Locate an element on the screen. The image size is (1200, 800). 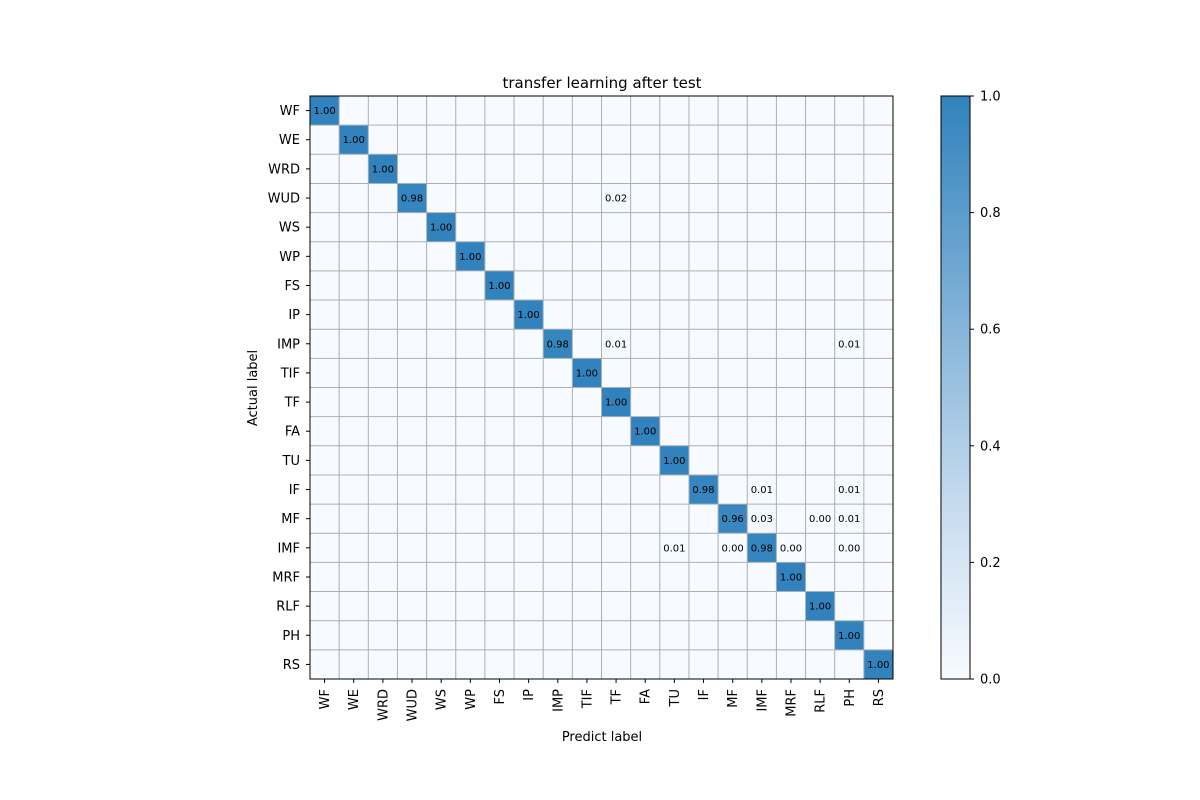
y-tick-label: FA is located at coordinates (292, 432).